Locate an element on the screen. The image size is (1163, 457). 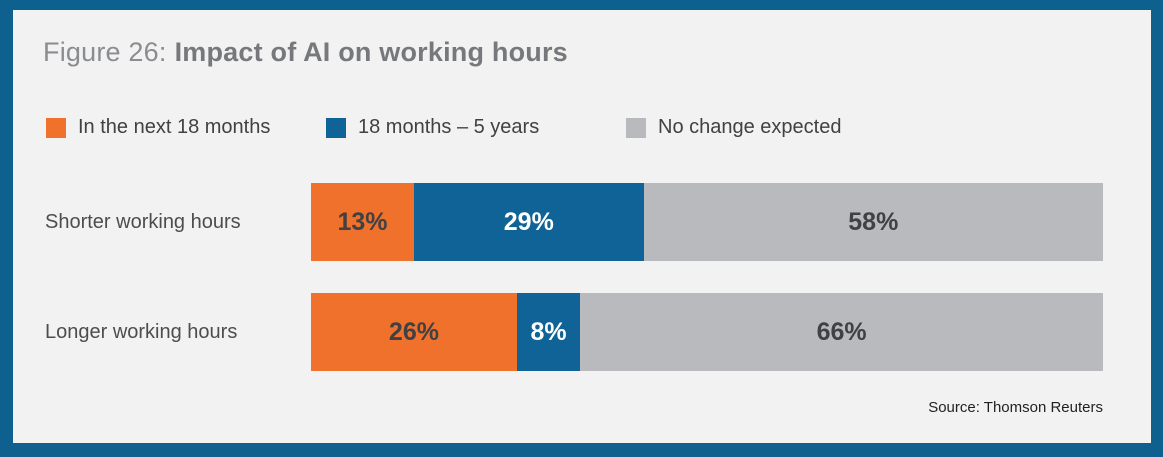
segment-value-label: 8 is located at coordinates (549, 332).